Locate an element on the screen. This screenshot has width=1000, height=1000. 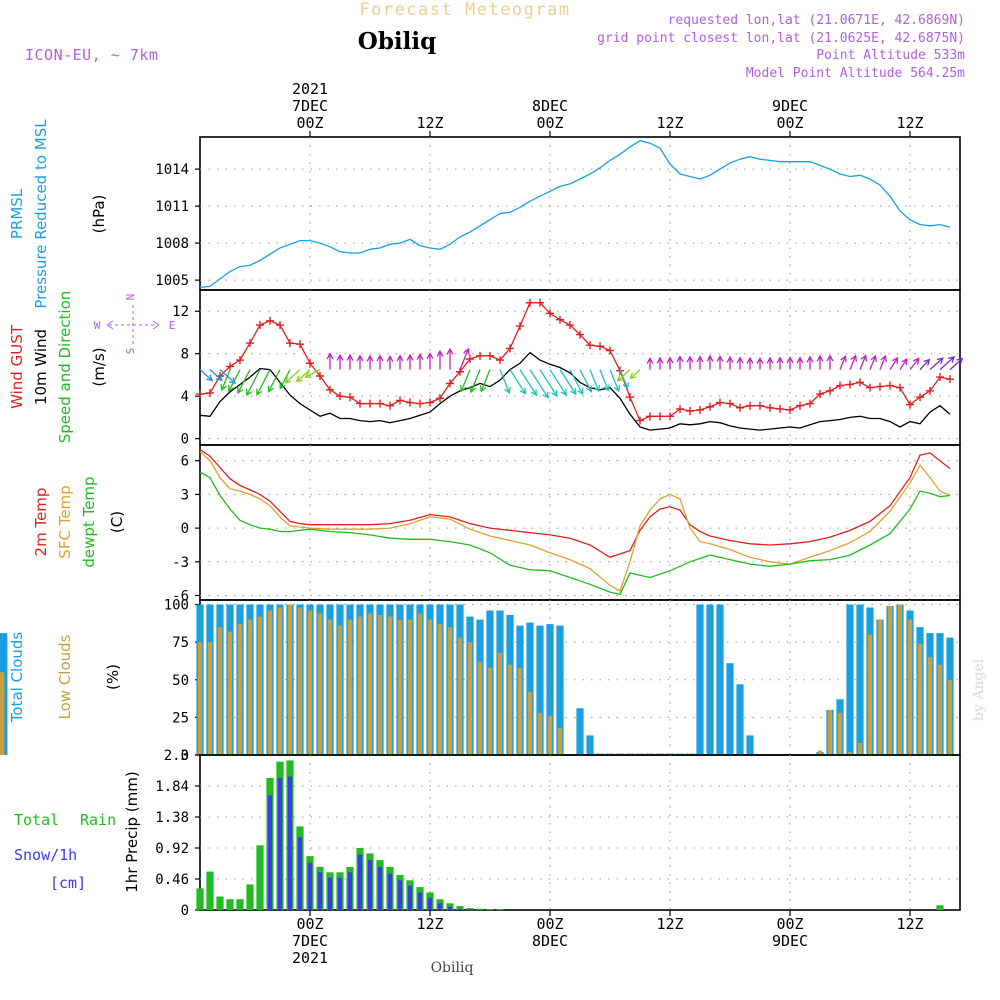
precip-label-rain: Rain is located at coordinates (98, 820).